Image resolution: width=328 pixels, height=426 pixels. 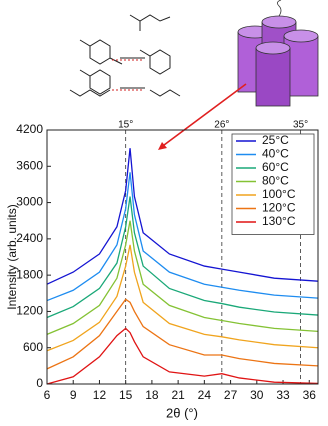 What do you see at coordinates (205, 395) in the screenshot?
I see `x-tick-label: 24` at bounding box center [205, 395].